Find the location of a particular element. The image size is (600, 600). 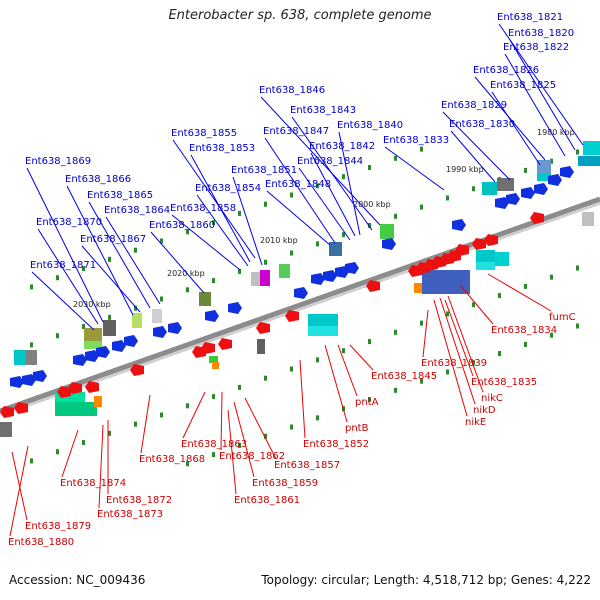

forward-gene-label: Ent638_1855 is located at coordinates (204, 133).